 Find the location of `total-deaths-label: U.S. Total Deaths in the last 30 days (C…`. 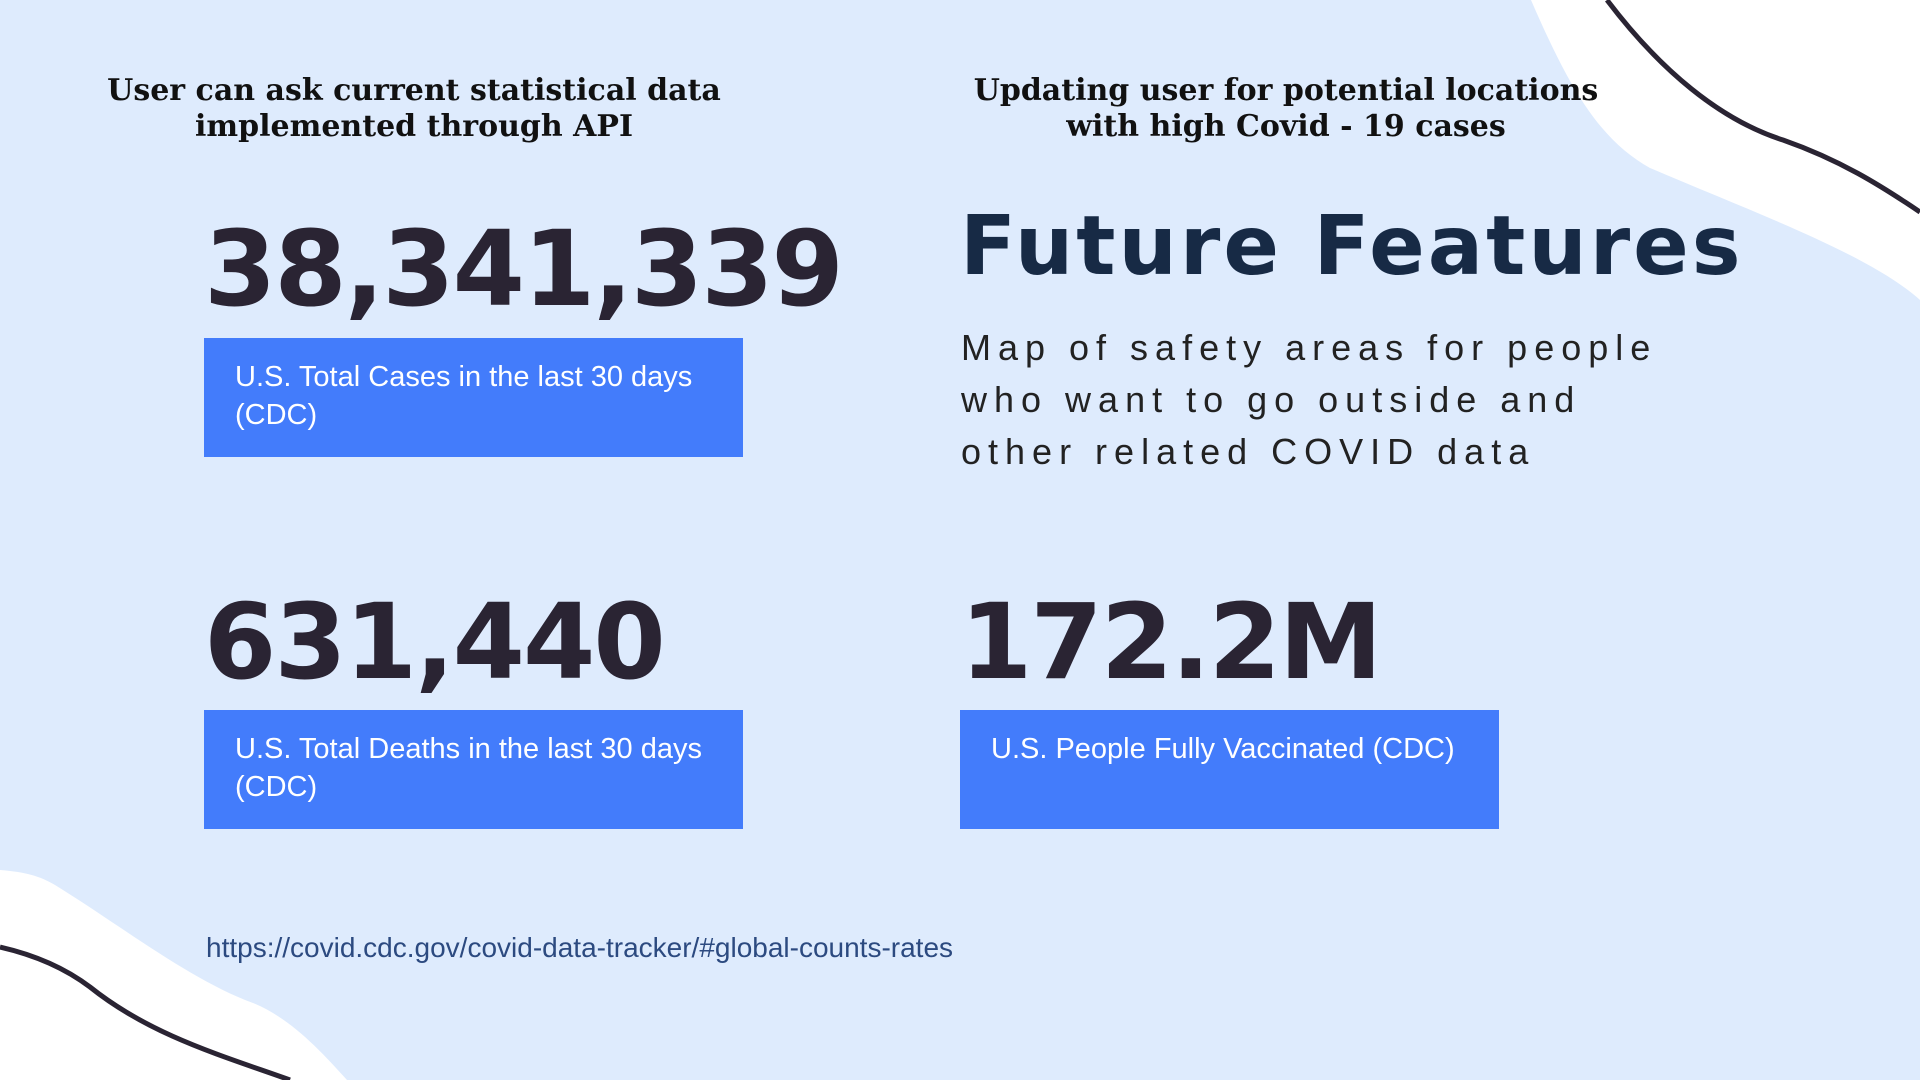

total-deaths-label: U.S. Total Deaths in the last 30 days (C… is located at coordinates (473, 769).